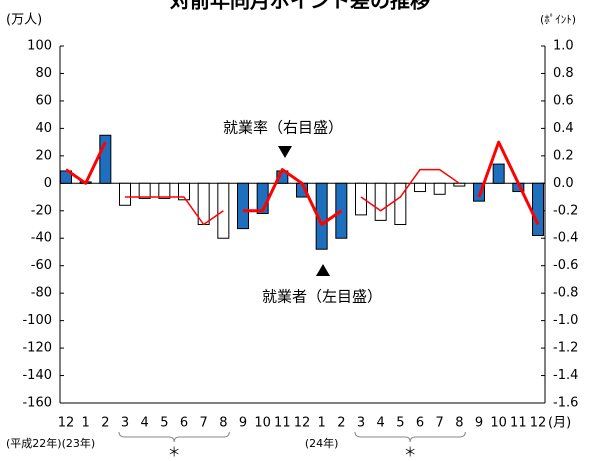 The image size is (598, 461). What do you see at coordinates (43, 100) in the screenshot?
I see `y-tick-label: 60` at bounding box center [43, 100].